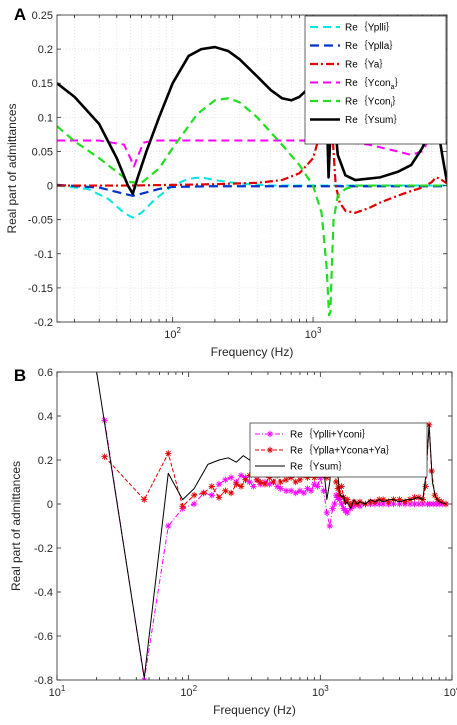  What do you see at coordinates (370, 28) in the screenshot?
I see `legend-label: Re｛Yplli｝` at bounding box center [370, 28].